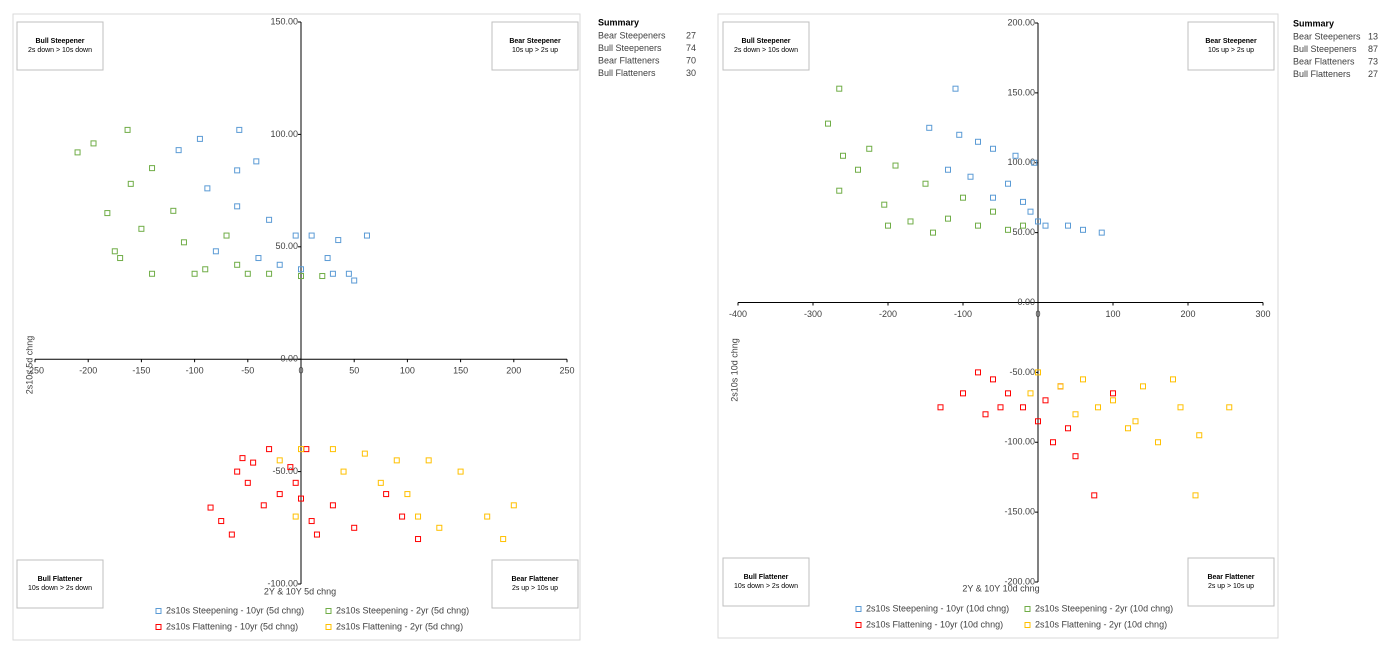  I want to click on y-tick-label: 0.00, so click(289, 359).